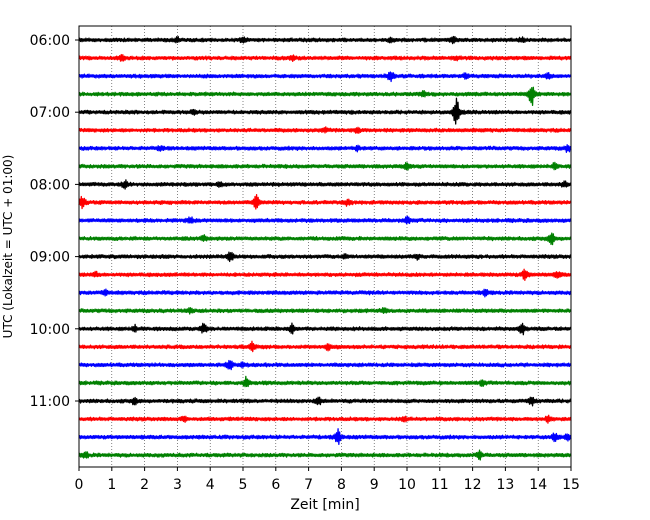 This screenshot has height=520, width=650. What do you see at coordinates (324, 505) in the screenshot?
I see `x-axis-label: Zeit [min]` at bounding box center [324, 505].